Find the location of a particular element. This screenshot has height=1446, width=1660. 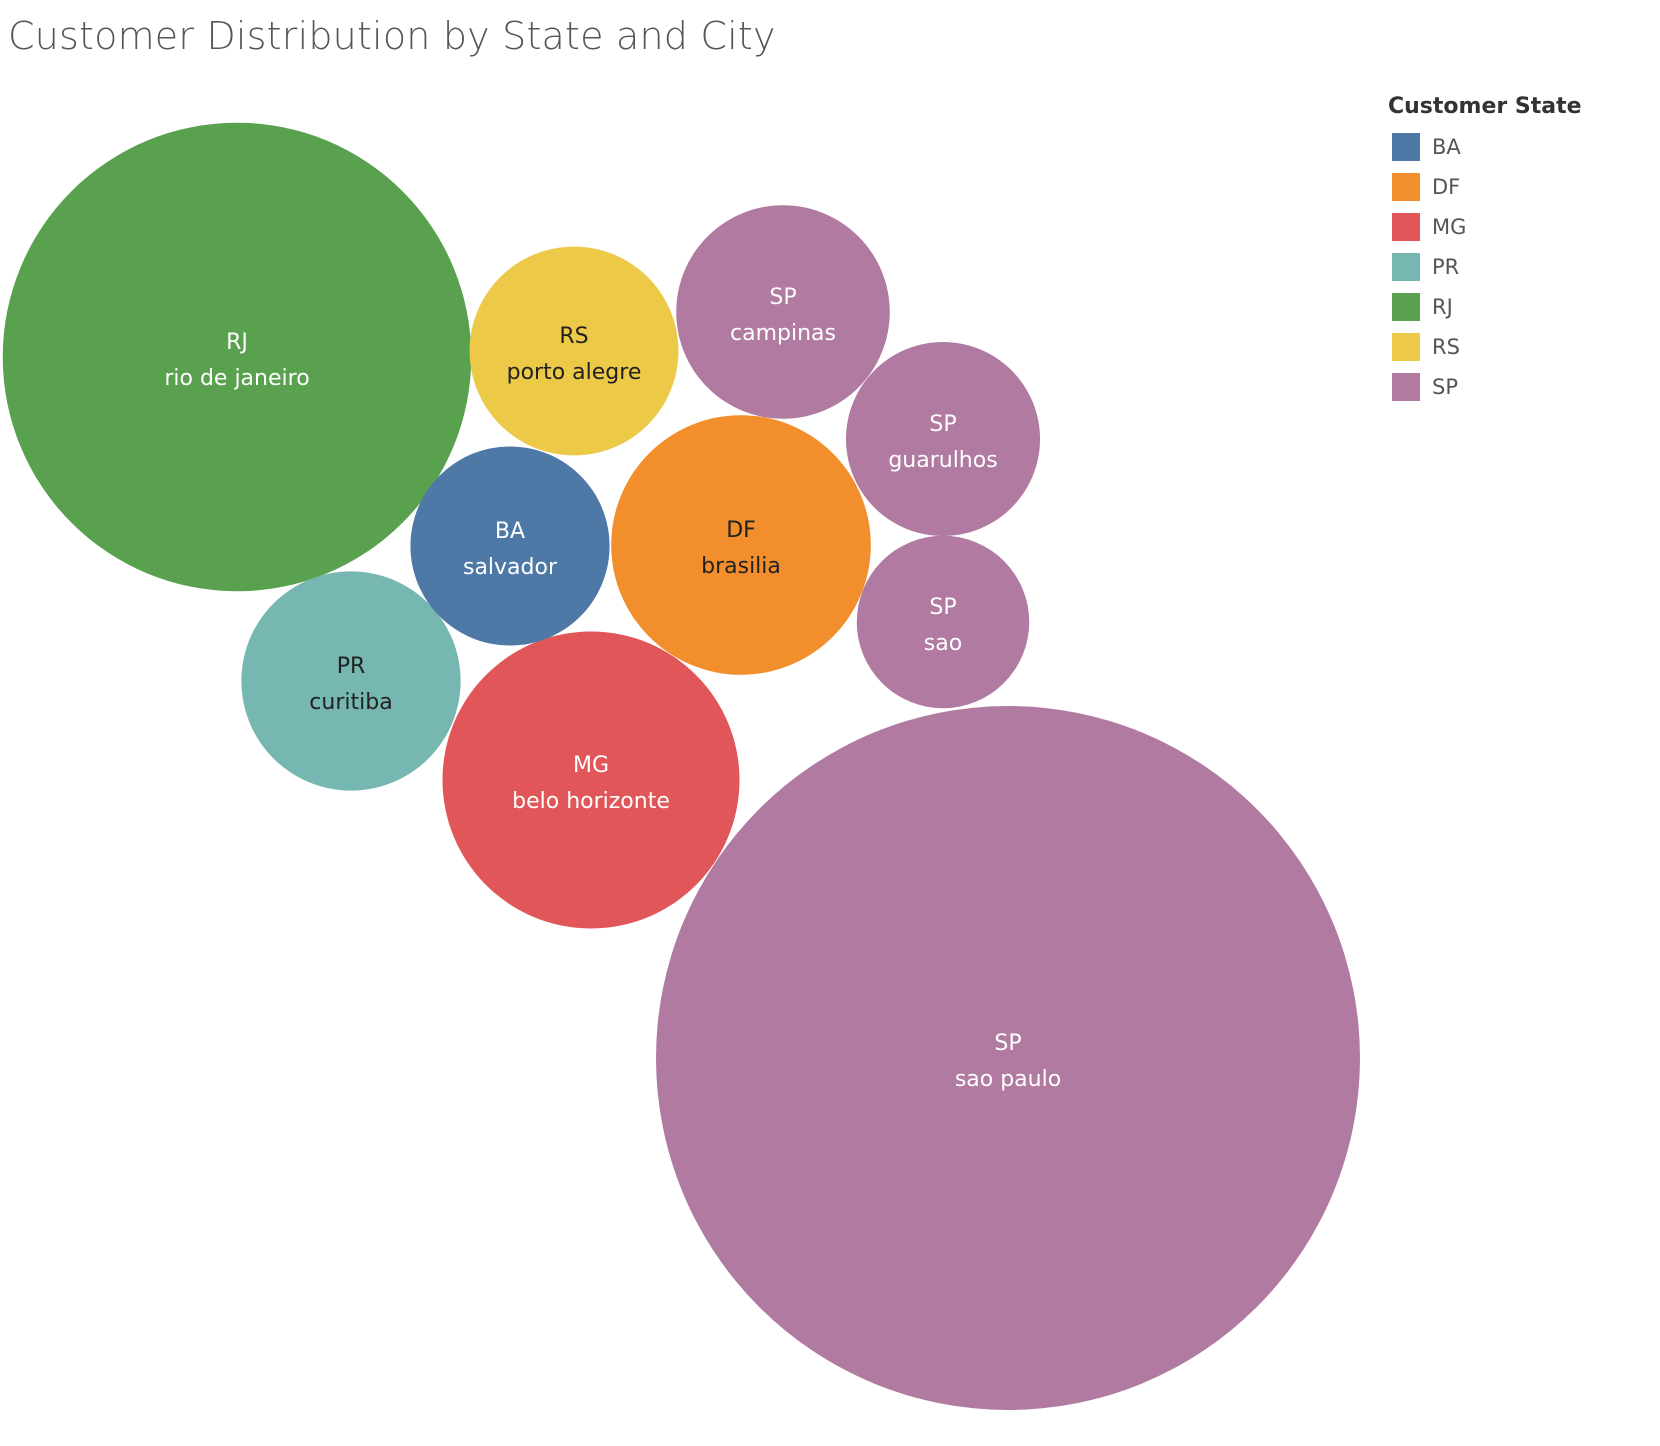

legend-label: MG is located at coordinates (1449, 227).